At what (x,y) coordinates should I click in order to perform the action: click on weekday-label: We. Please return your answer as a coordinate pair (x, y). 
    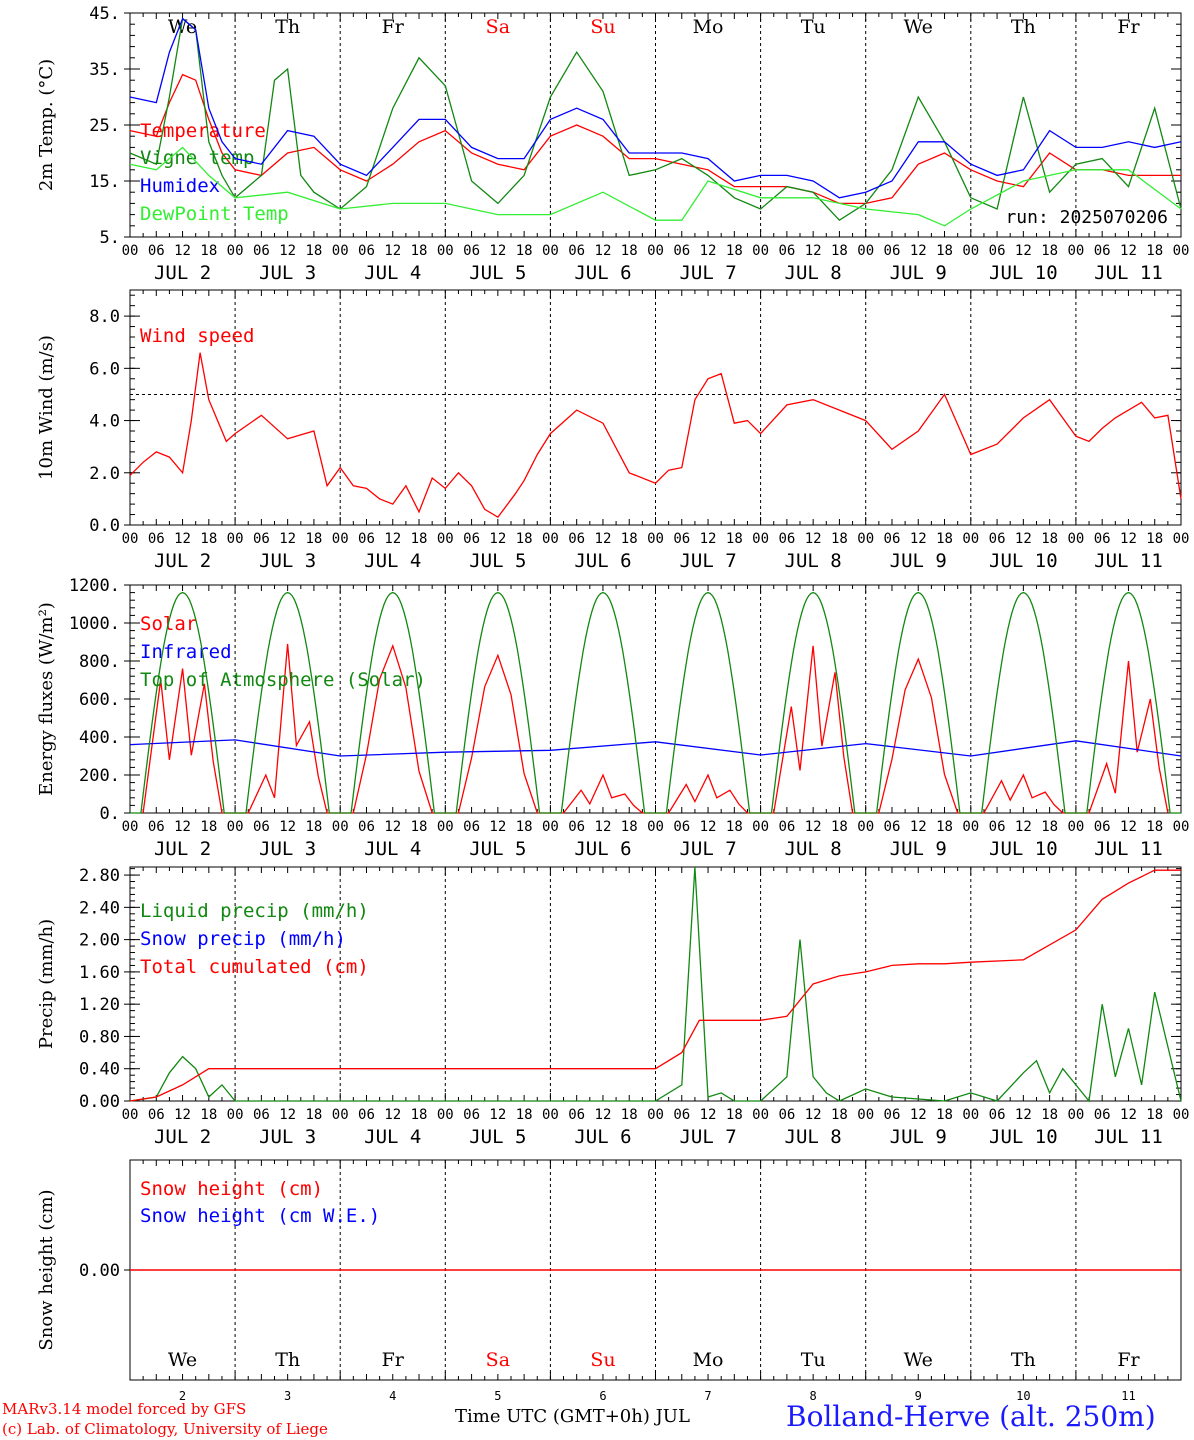
    Looking at the image, I should click on (918, 27).